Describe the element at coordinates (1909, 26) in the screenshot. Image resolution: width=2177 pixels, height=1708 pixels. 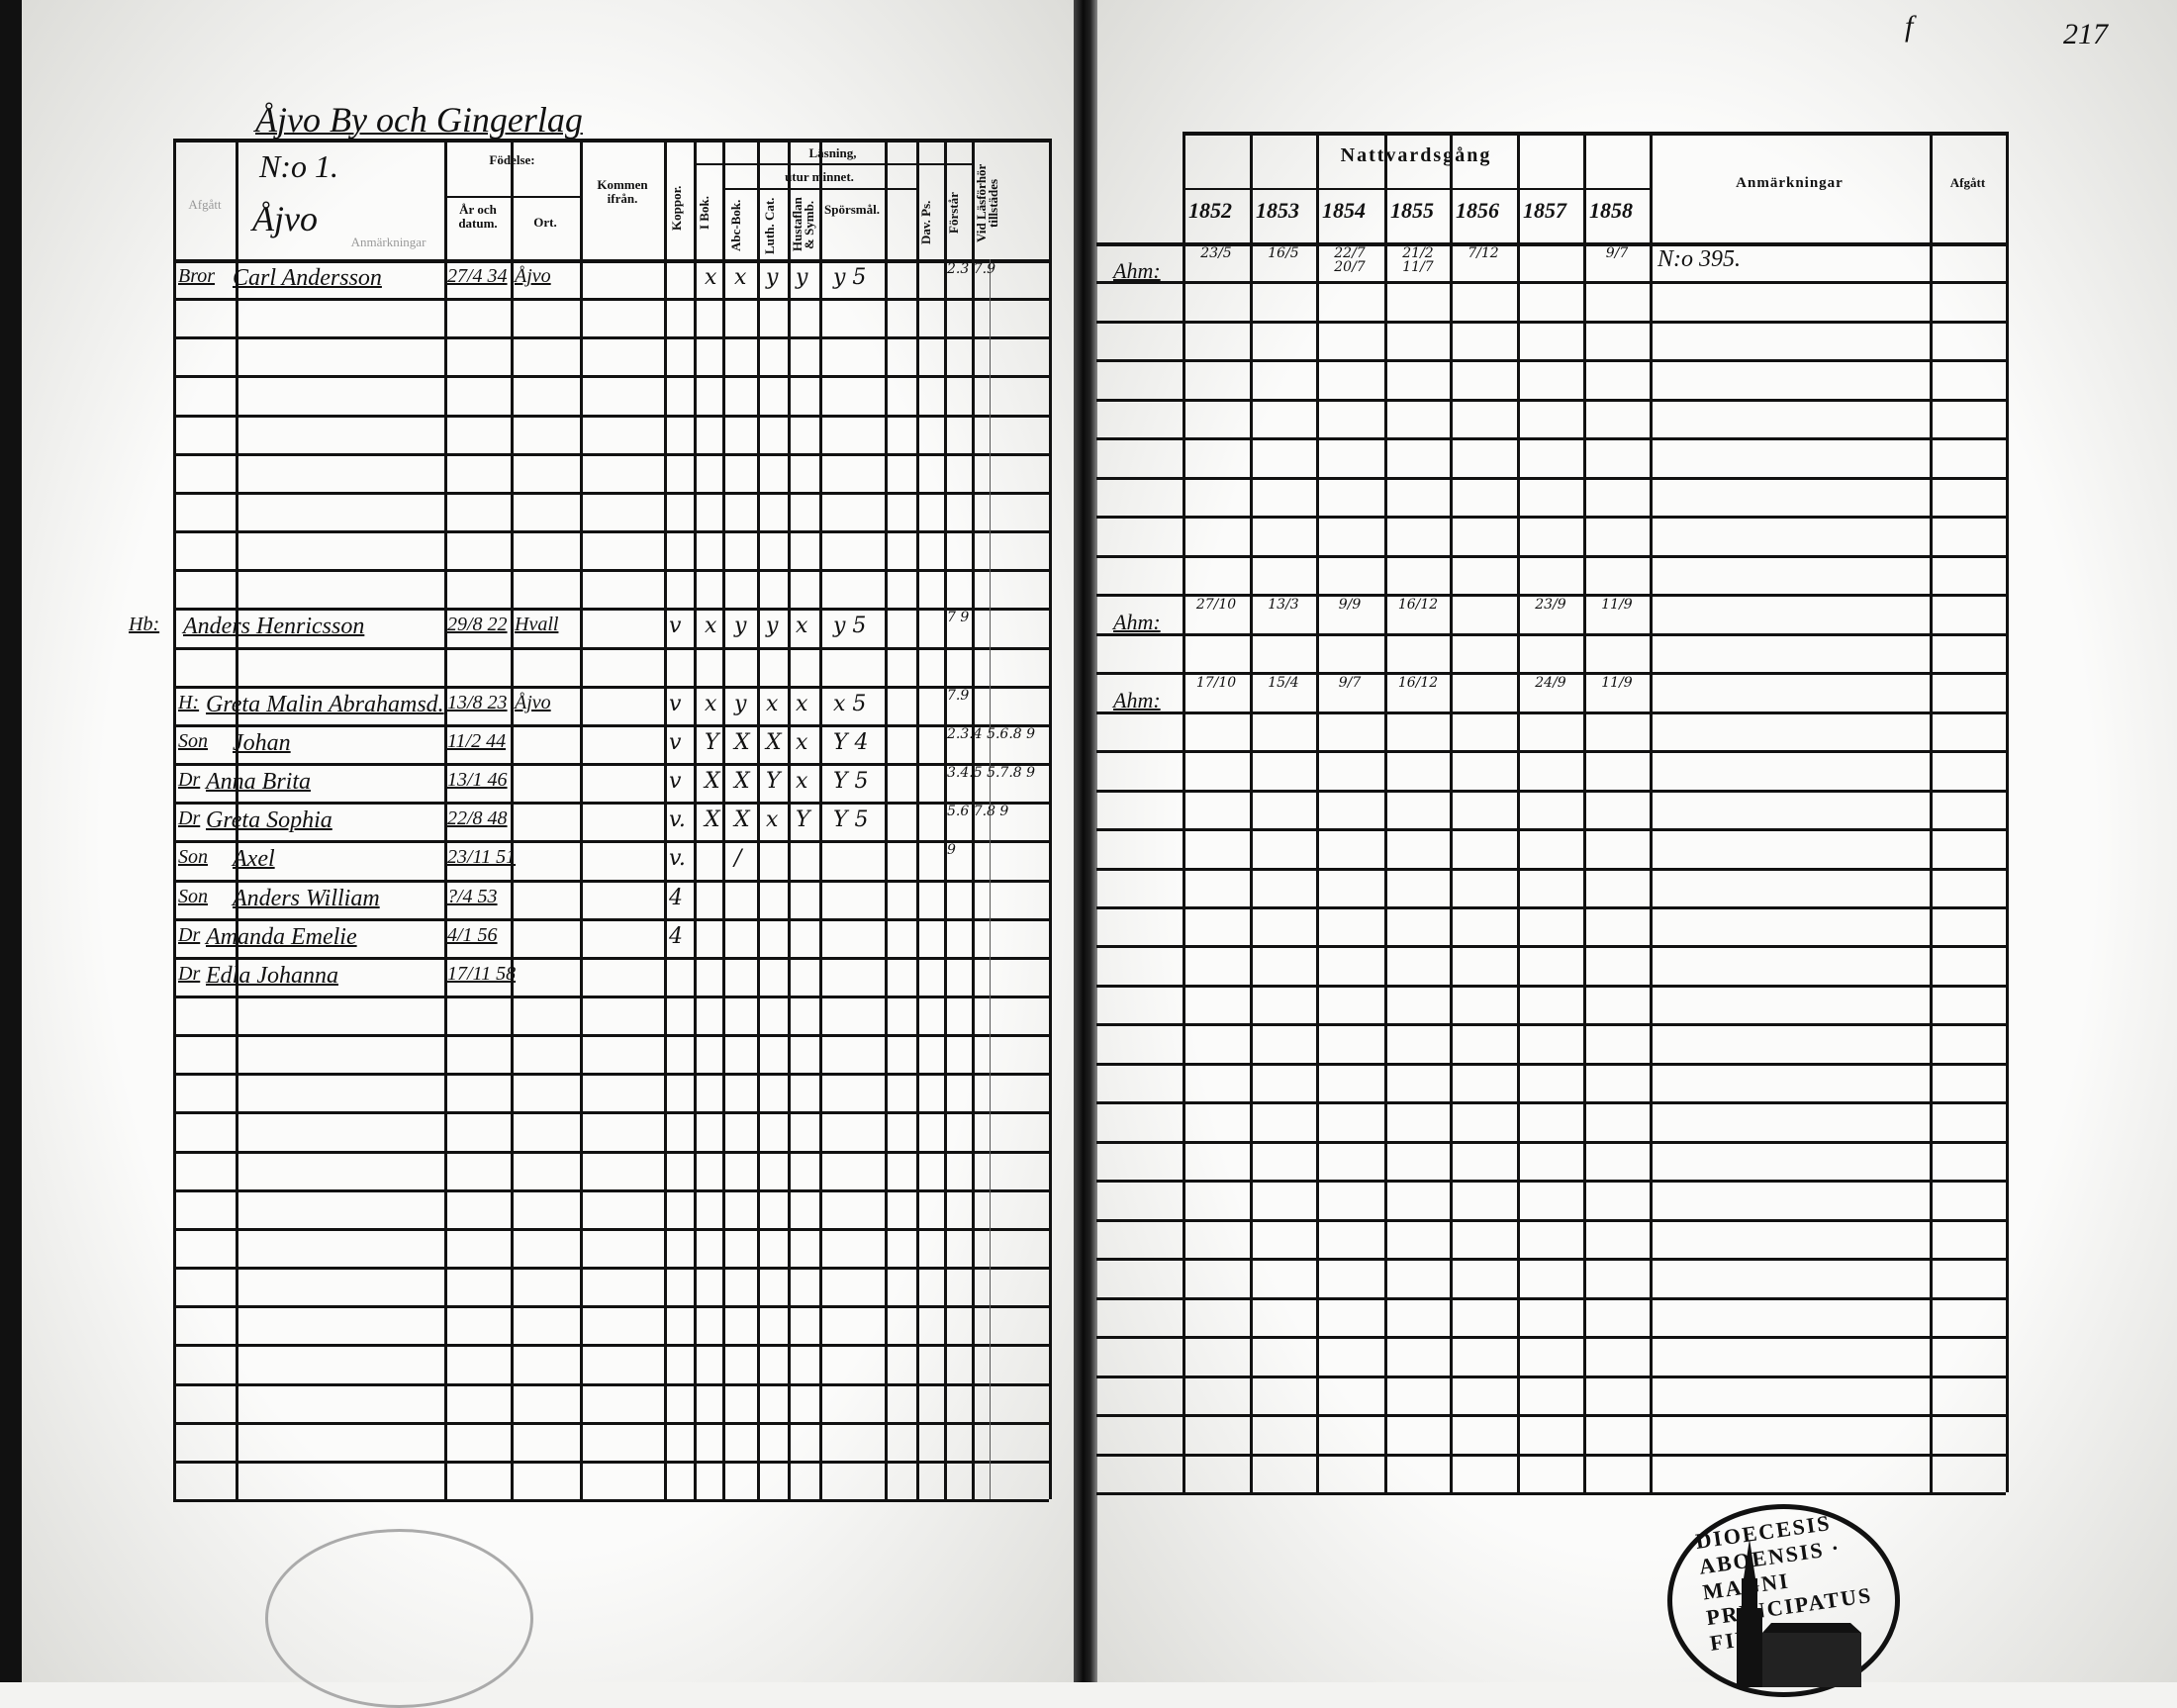
I see `corner-mark: f` at that location.